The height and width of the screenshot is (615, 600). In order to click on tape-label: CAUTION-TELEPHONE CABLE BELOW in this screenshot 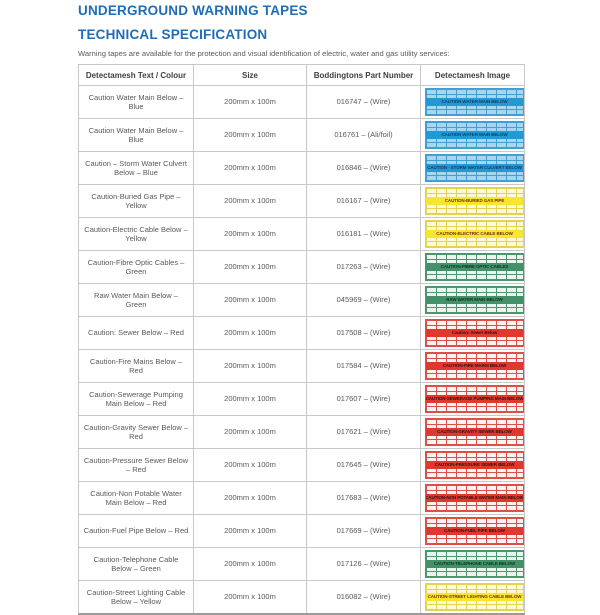, I will do `click(474, 564)`.